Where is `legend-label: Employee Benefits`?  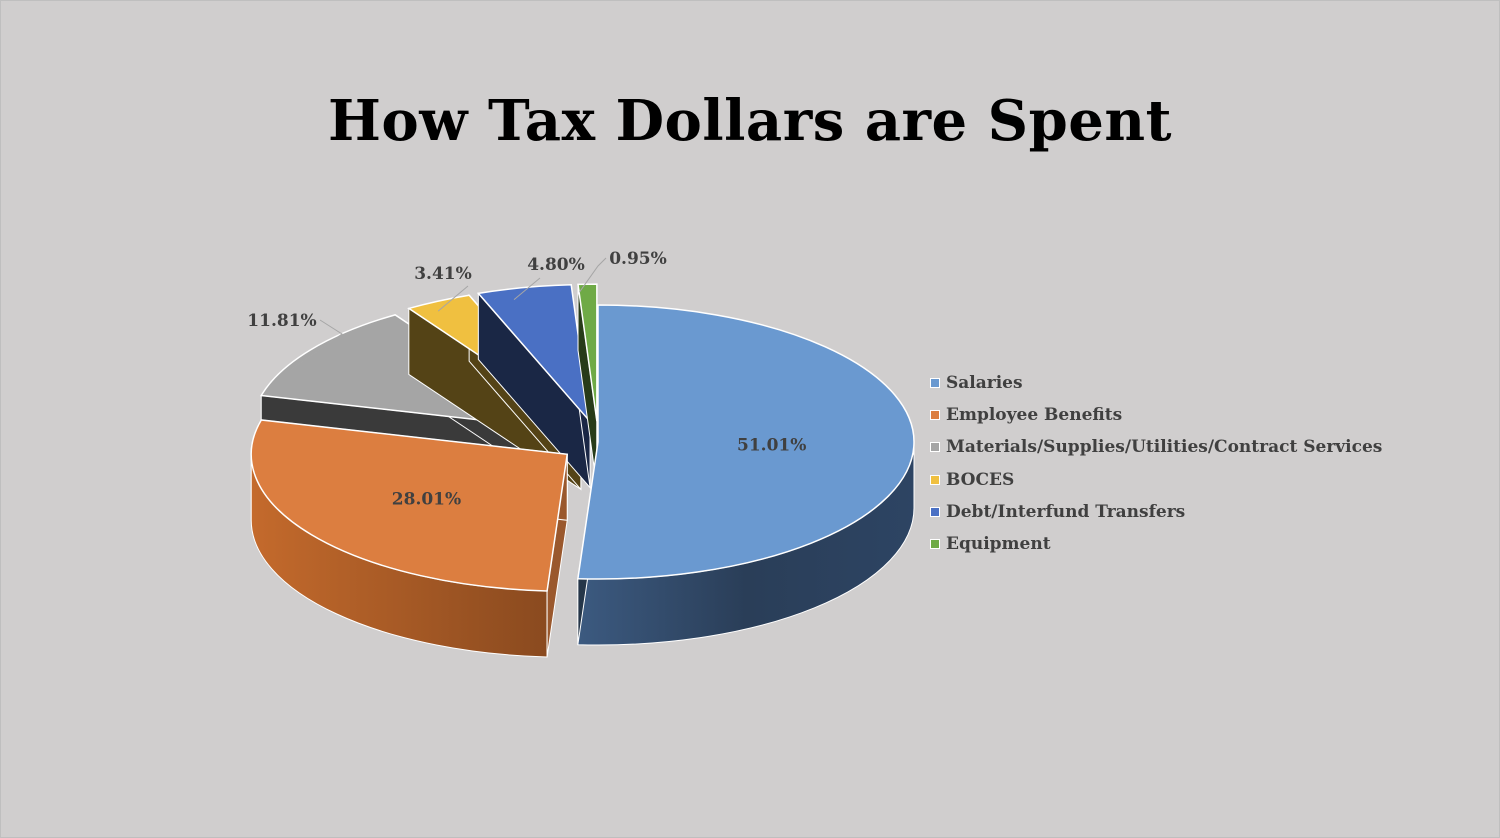 legend-label: Employee Benefits is located at coordinates (1034, 415).